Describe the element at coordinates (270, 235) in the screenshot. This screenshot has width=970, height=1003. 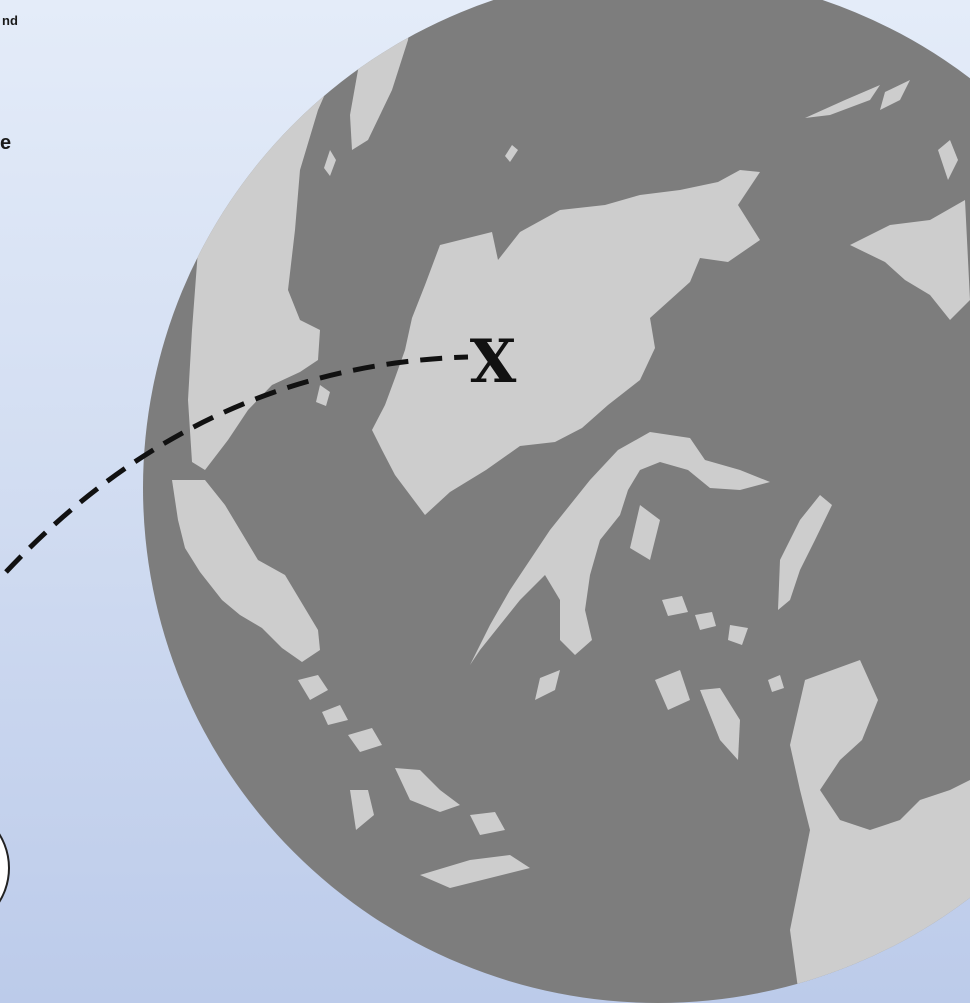
I see `landmass-west-long` at that location.